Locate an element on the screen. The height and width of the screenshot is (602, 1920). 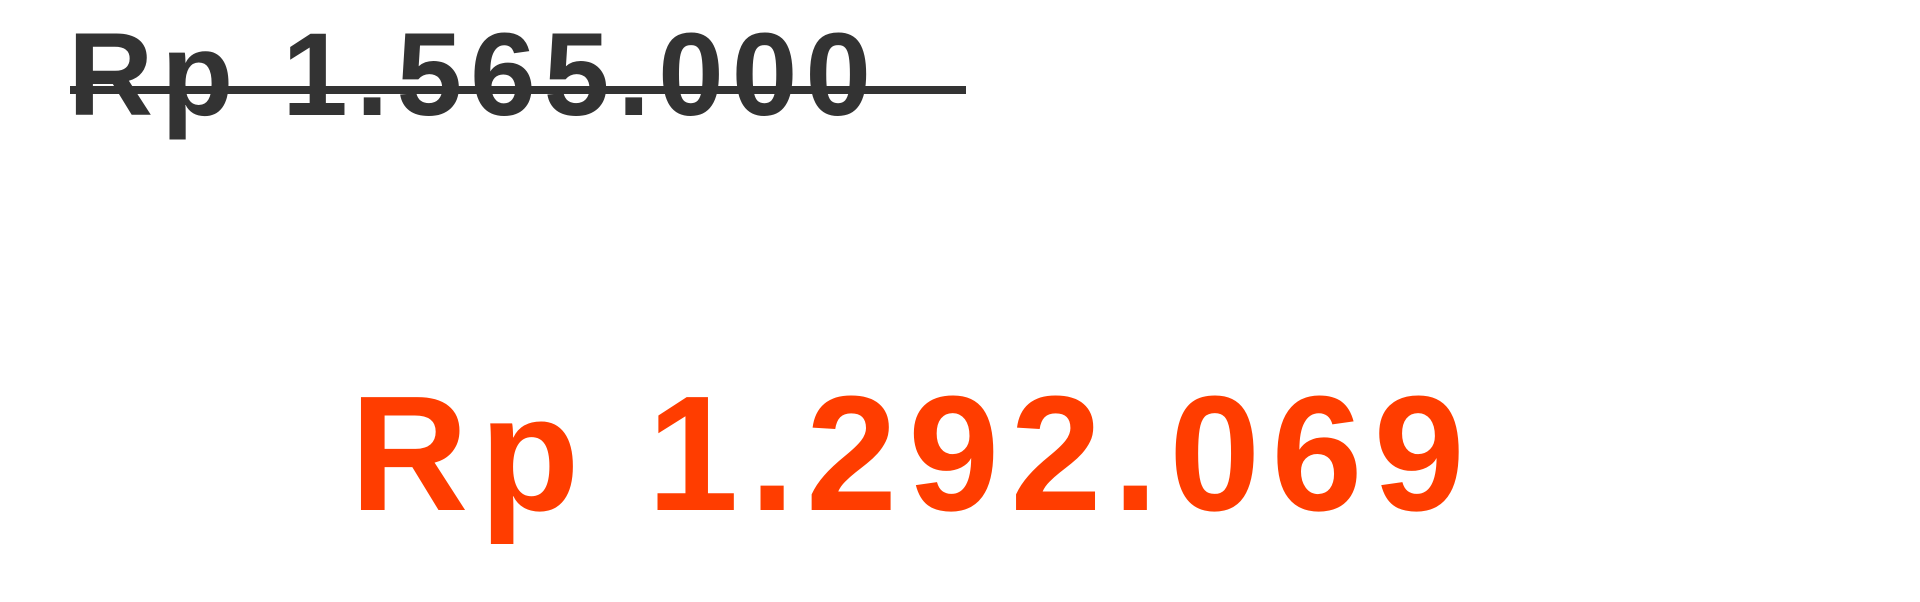
strikethrough-line is located at coordinates (518, 90).